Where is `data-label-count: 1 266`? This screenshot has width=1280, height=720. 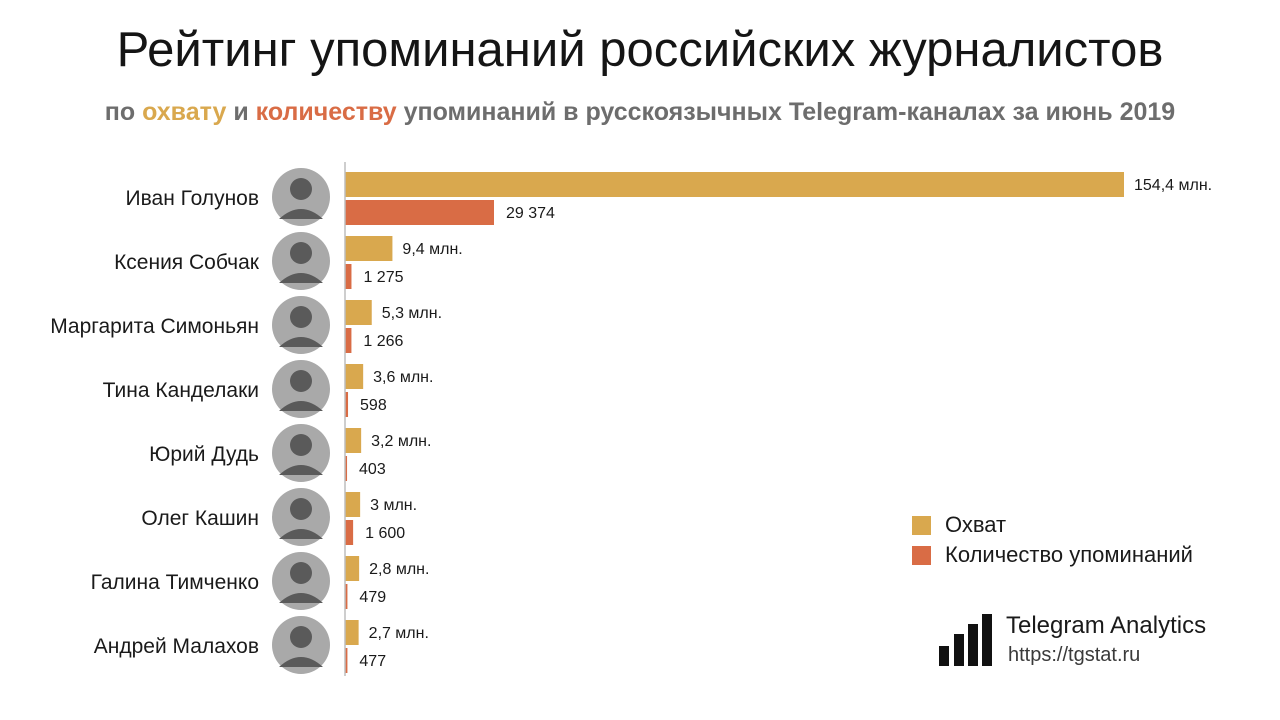 data-label-count: 1 266 is located at coordinates (383, 341).